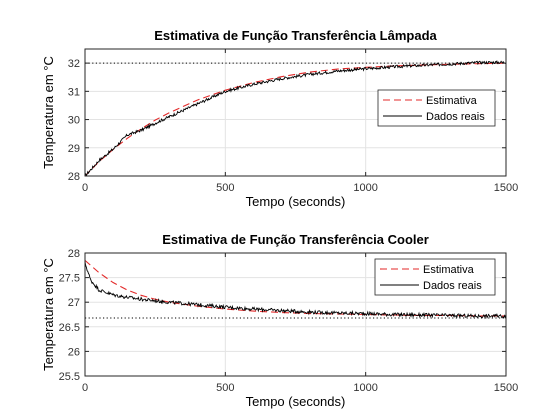 This screenshot has width=560, height=420. What do you see at coordinates (74, 149) in the screenshot?
I see `y-tick-label: 29` at bounding box center [74, 149].